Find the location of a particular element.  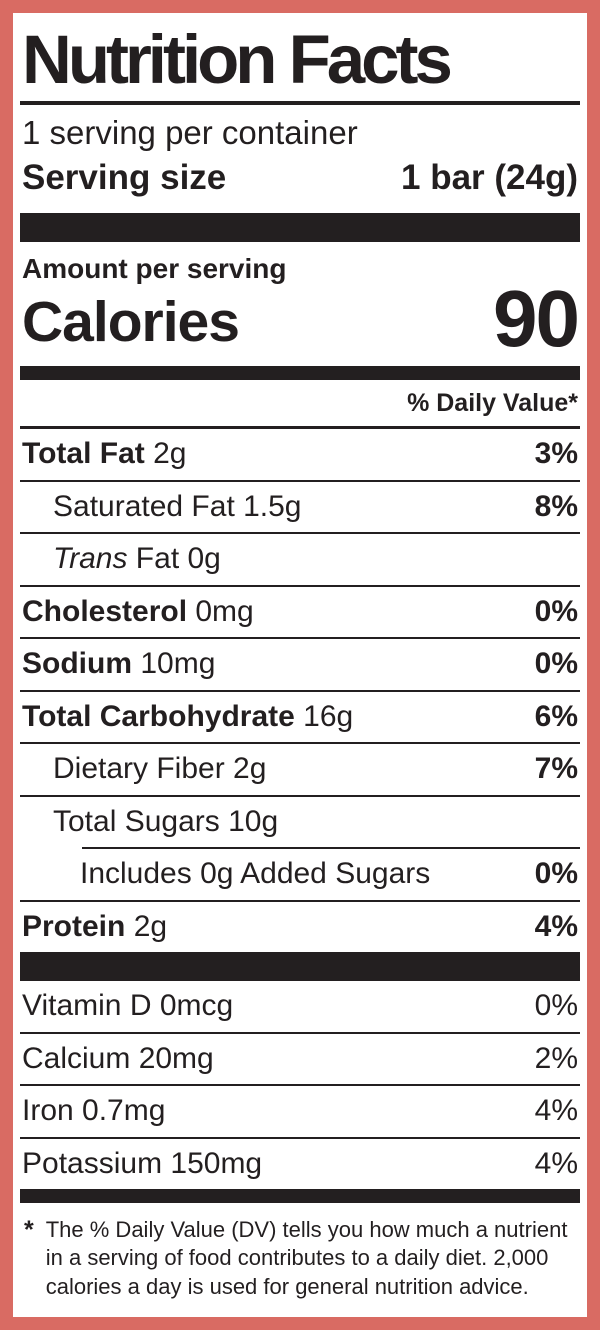

nutrient-dv: 6% is located at coordinates (556, 716).